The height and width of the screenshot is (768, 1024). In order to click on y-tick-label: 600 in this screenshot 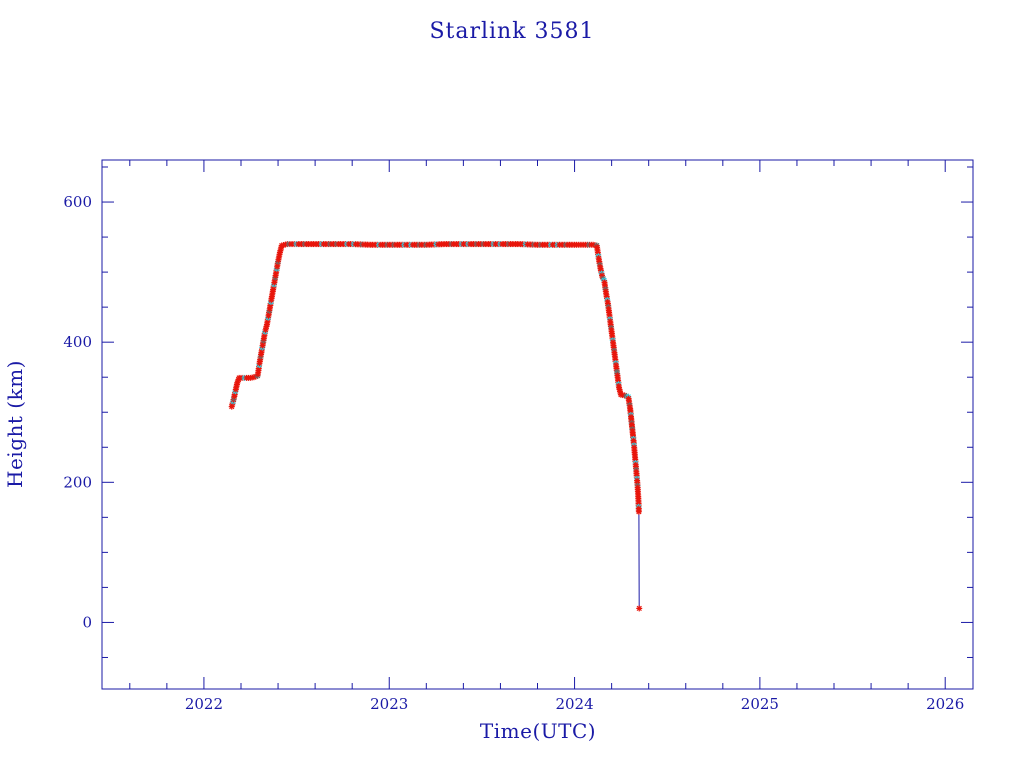, I will do `click(77, 202)`.